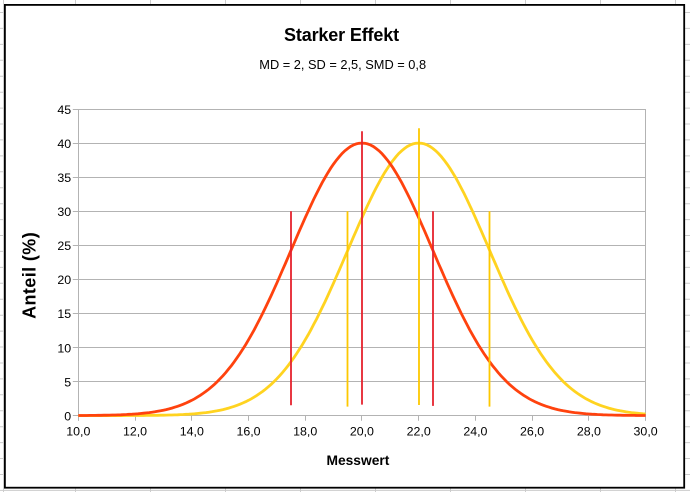 The height and width of the screenshot is (497, 690). Describe the element at coordinates (64, 178) in the screenshot. I see `svg-text: 35` at that location.